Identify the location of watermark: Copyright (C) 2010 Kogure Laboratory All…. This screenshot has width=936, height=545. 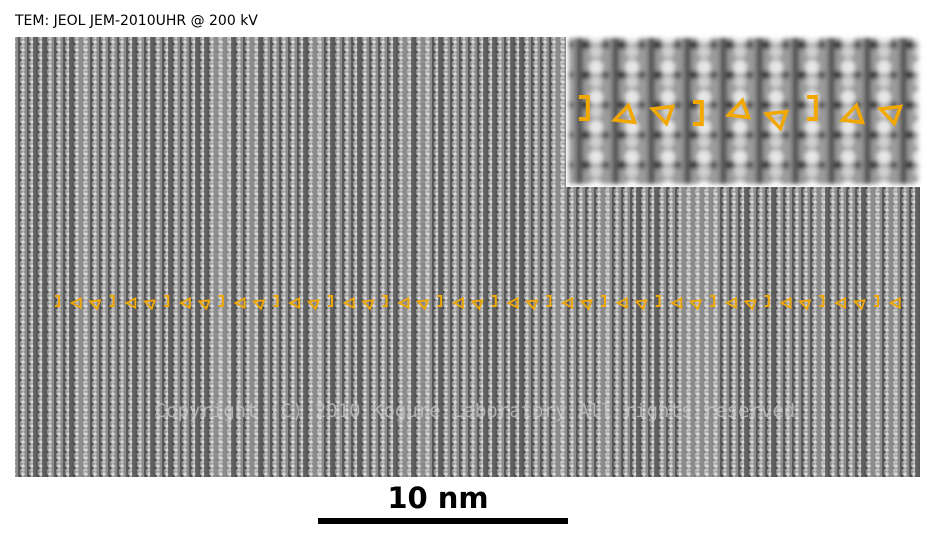
(475, 411).